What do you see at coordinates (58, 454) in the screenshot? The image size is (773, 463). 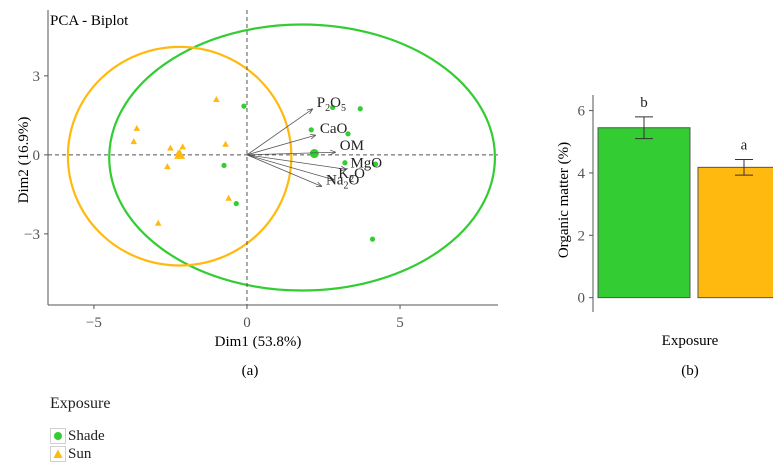 I see `triangle-icon` at bounding box center [58, 454].